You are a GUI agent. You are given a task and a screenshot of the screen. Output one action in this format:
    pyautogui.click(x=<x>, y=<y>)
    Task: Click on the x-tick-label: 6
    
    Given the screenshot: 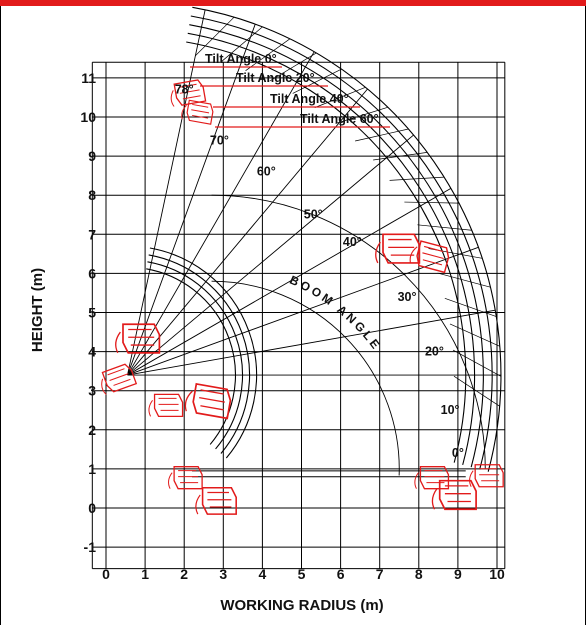 What is the action you would take?
    pyautogui.click(x=341, y=574)
    